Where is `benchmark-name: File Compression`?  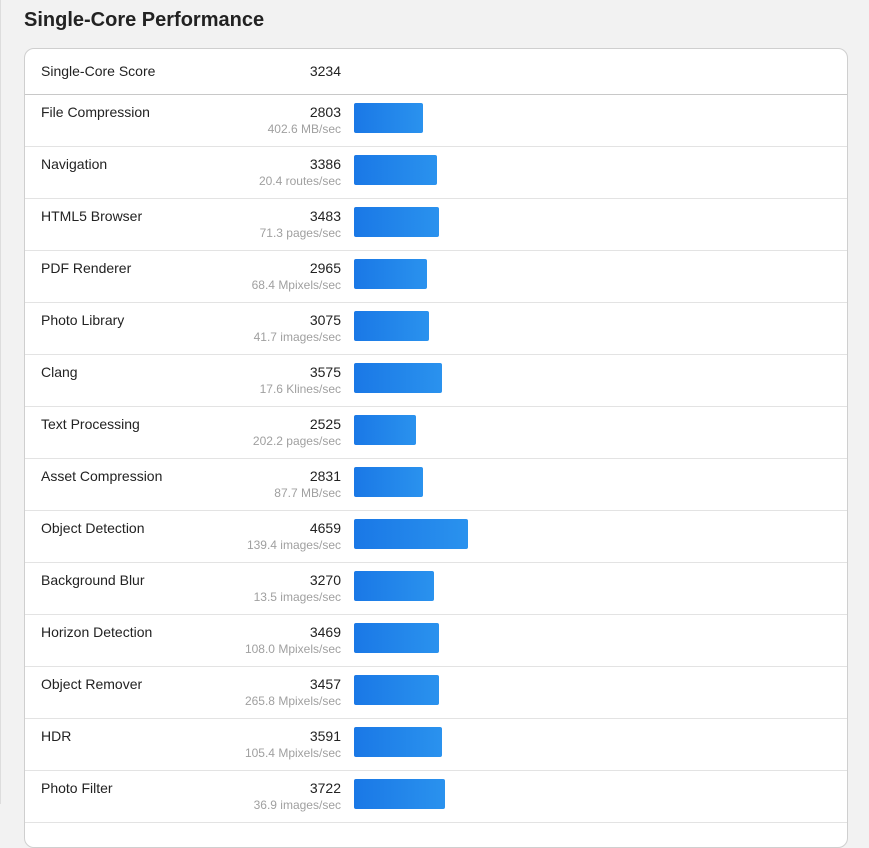 benchmark-name: File Compression is located at coordinates (95, 112).